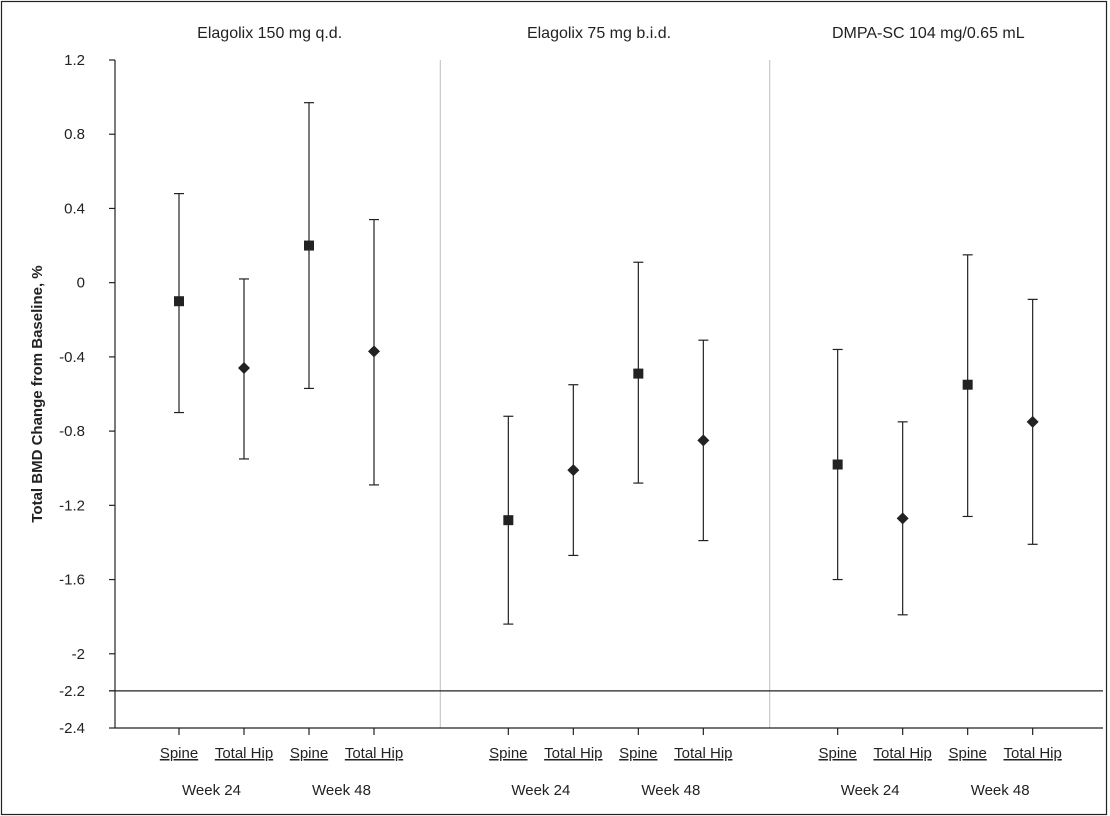 The width and height of the screenshot is (1110, 816). What do you see at coordinates (37, 393) in the screenshot?
I see `y-axis-title: Total BMD Change from Baseline, %` at bounding box center [37, 393].